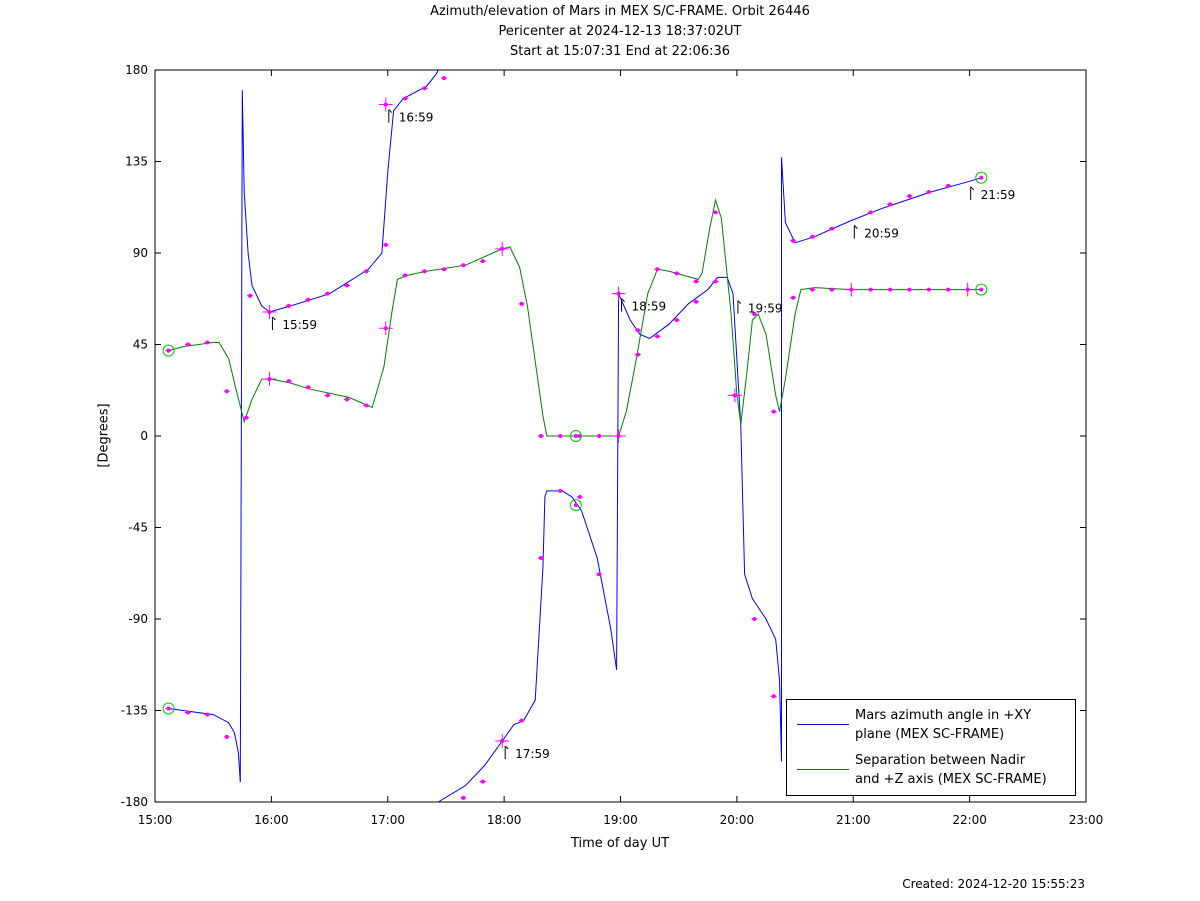  Describe the element at coordinates (140, 253) in the screenshot. I see `y-tick-label: 90` at that location.